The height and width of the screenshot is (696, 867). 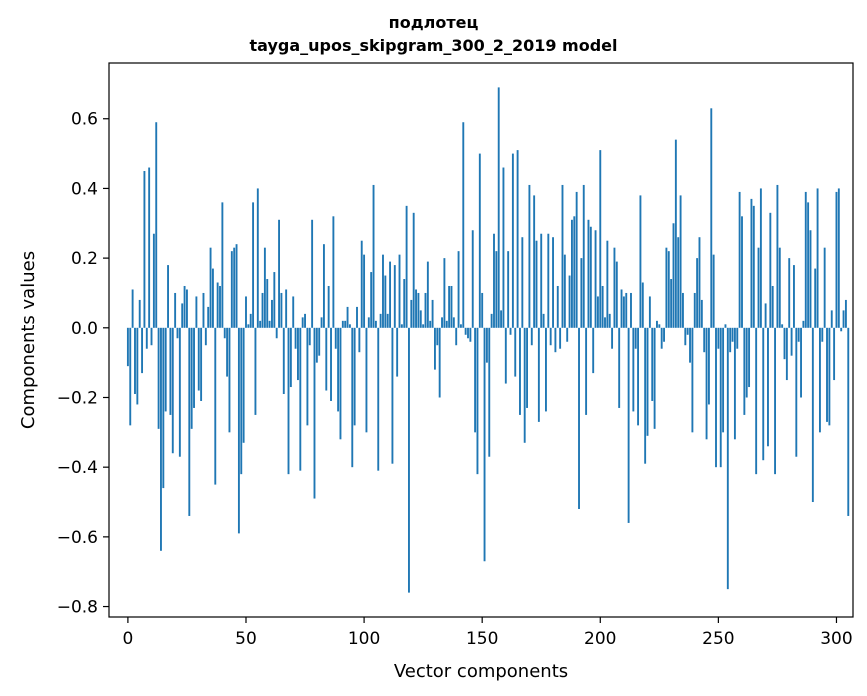 What do you see at coordinates (433, 45) in the screenshot?
I see `chart-title-line2: tayga_upos_skipgram_300_2_2019 model` at bounding box center [433, 45].